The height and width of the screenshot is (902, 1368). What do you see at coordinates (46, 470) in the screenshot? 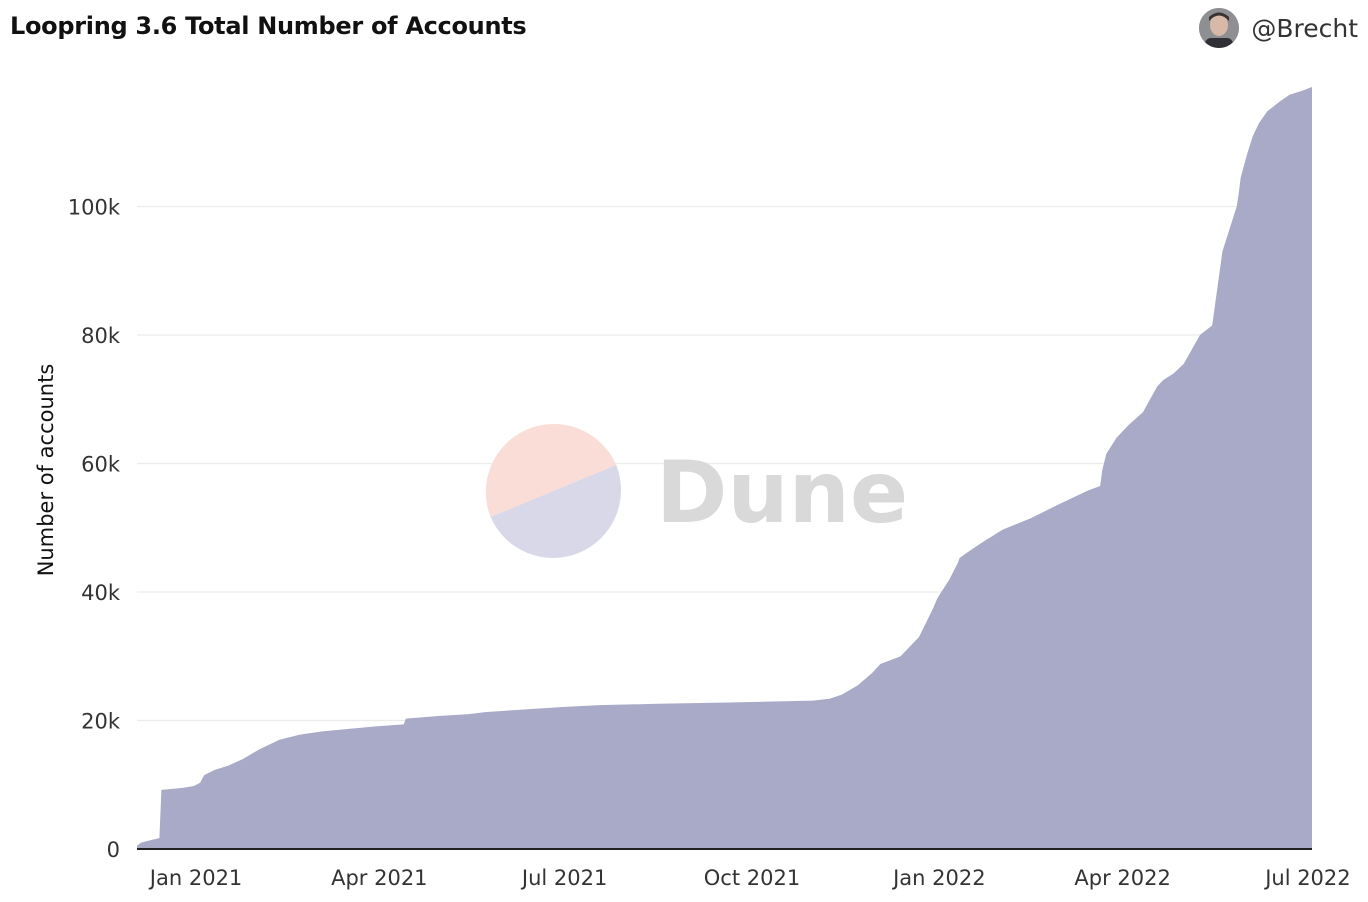
I see `y-axis-label: Number of accounts` at bounding box center [46, 470].